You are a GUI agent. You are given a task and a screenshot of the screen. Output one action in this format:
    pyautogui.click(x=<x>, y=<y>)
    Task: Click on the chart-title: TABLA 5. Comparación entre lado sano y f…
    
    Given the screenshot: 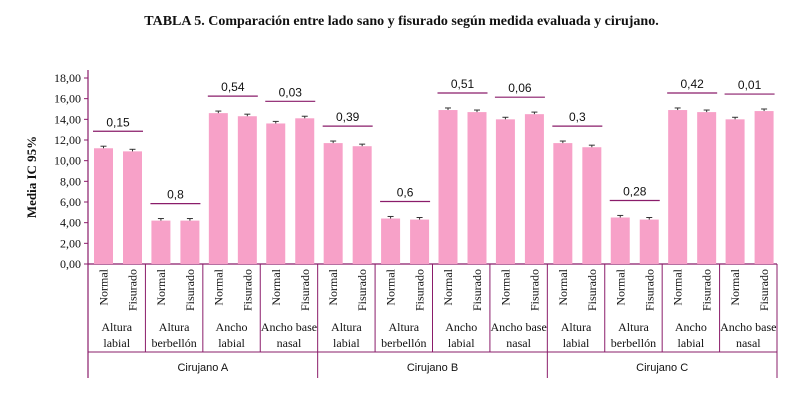 What is the action you would take?
    pyautogui.click(x=401, y=21)
    